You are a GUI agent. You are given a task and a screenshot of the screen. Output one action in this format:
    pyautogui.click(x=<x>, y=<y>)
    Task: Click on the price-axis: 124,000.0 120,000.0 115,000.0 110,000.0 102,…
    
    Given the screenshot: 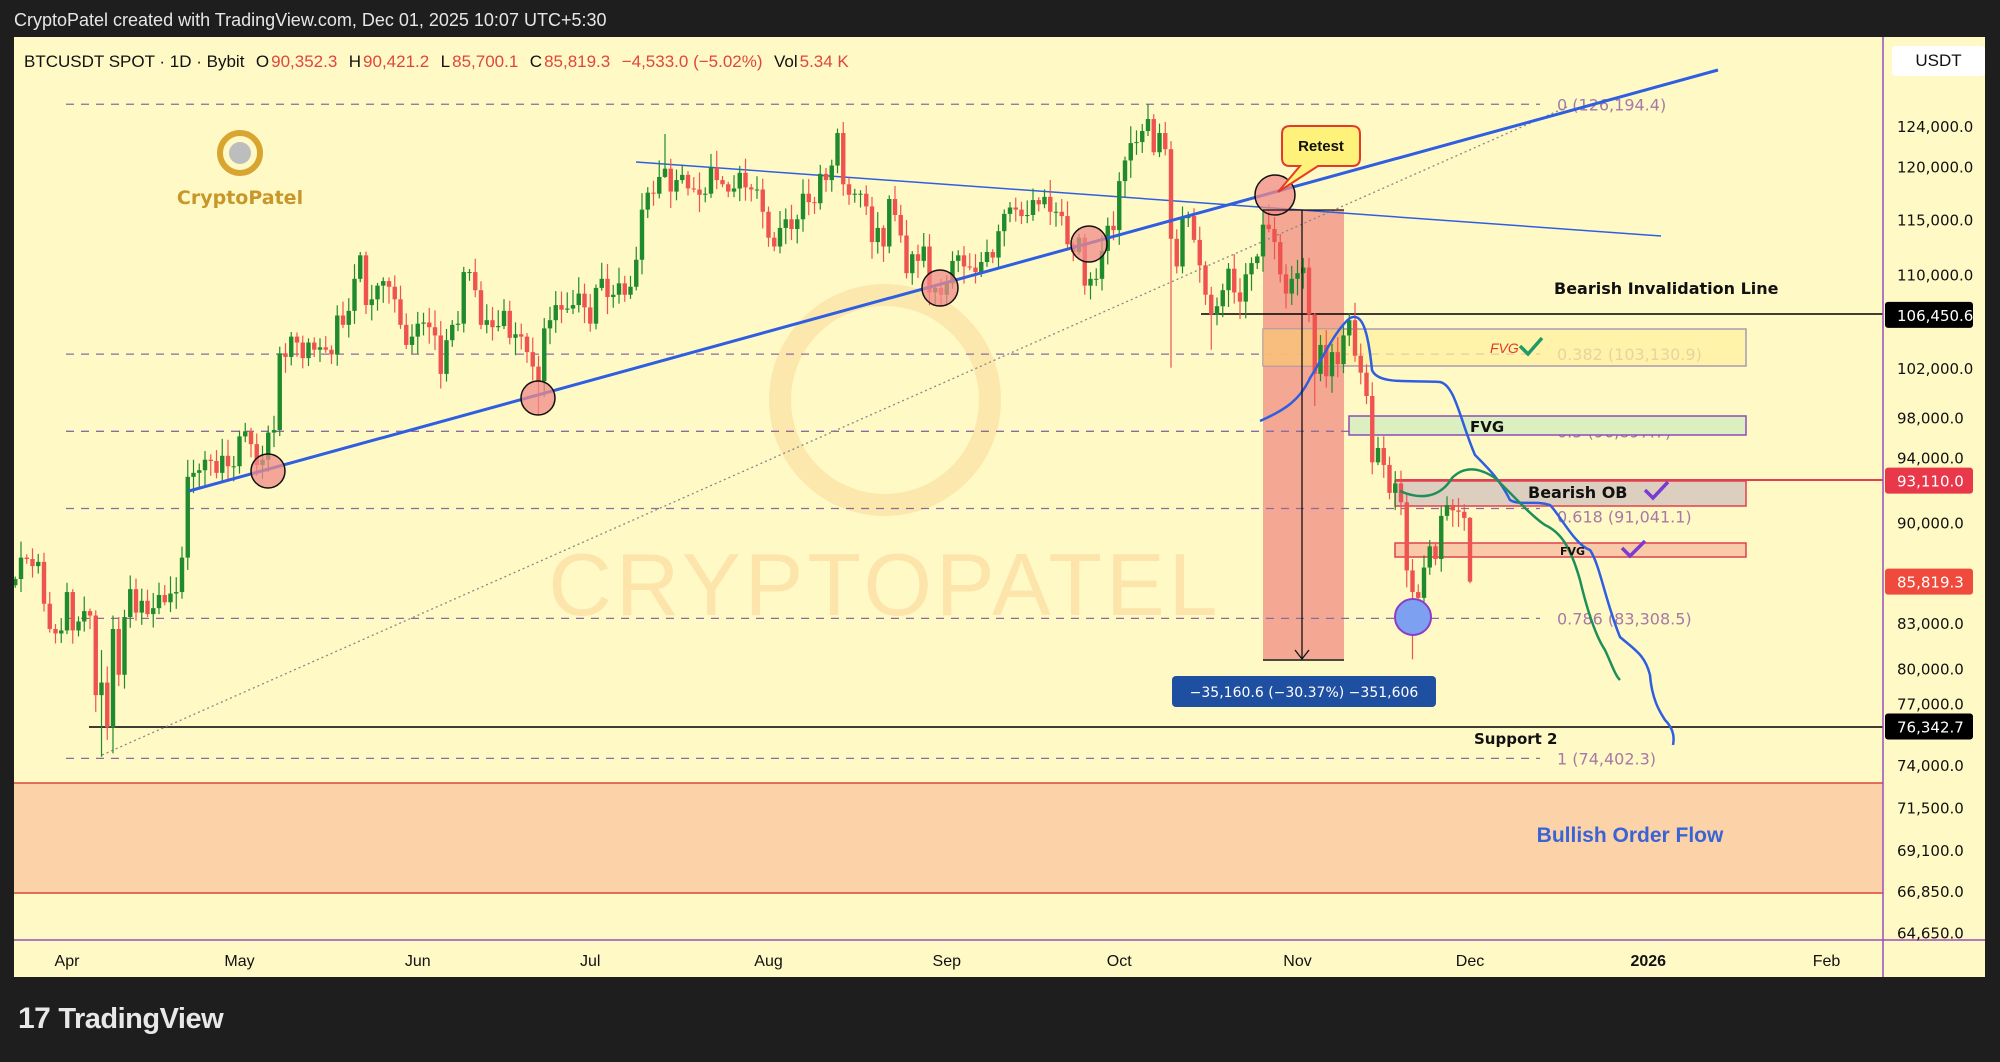 What is the action you would take?
    pyautogui.click(x=1929, y=530)
    